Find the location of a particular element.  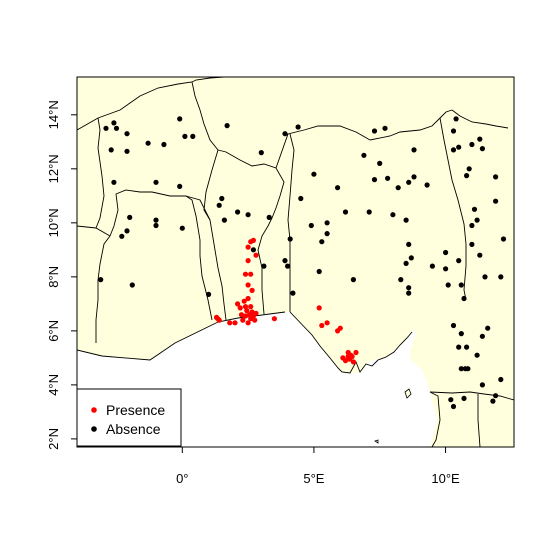

island is located at coordinates (376, 441).